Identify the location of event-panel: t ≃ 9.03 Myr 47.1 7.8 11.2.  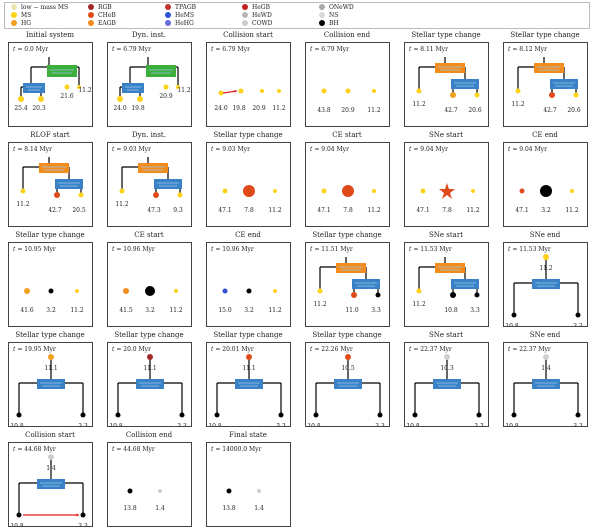
(248, 184).